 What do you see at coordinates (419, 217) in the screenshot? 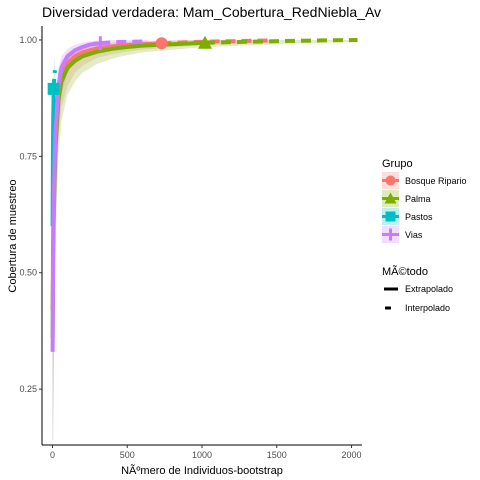
I see `legend-label-pastos: Pastos` at bounding box center [419, 217].